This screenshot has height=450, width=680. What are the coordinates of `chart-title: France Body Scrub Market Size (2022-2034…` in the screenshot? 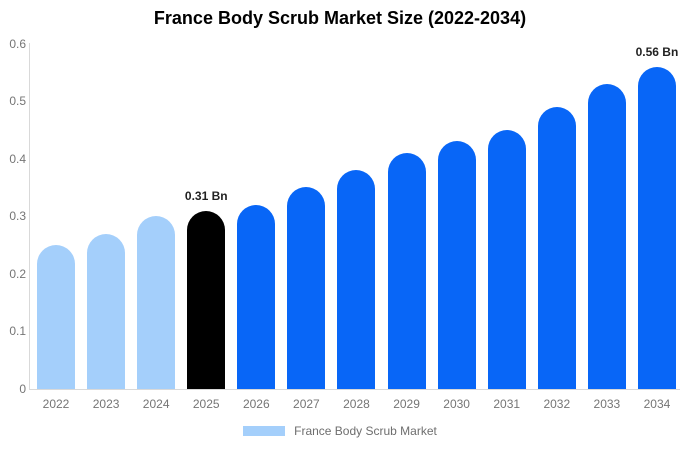 It's located at (340, 18).